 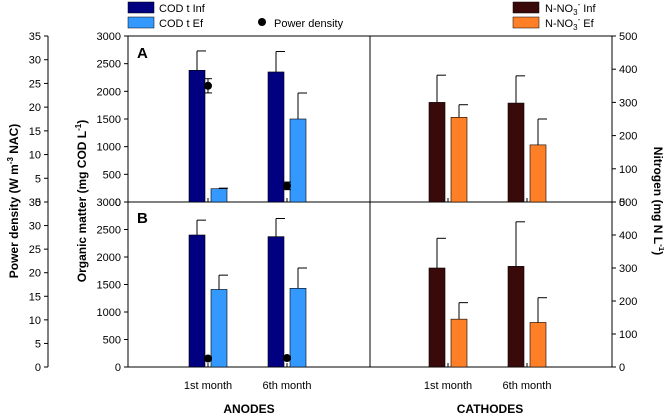 What do you see at coordinates (526, 22) in the screenshot?
I see `legend-swatch-n-ef` at bounding box center [526, 22].